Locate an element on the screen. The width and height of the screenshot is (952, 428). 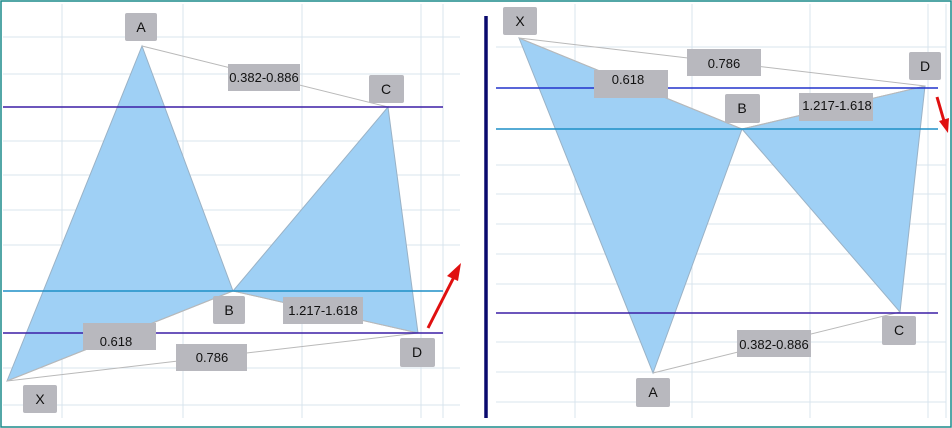
left-ratio-bcd-text: 1.217-1.618 is located at coordinates (322, 310).